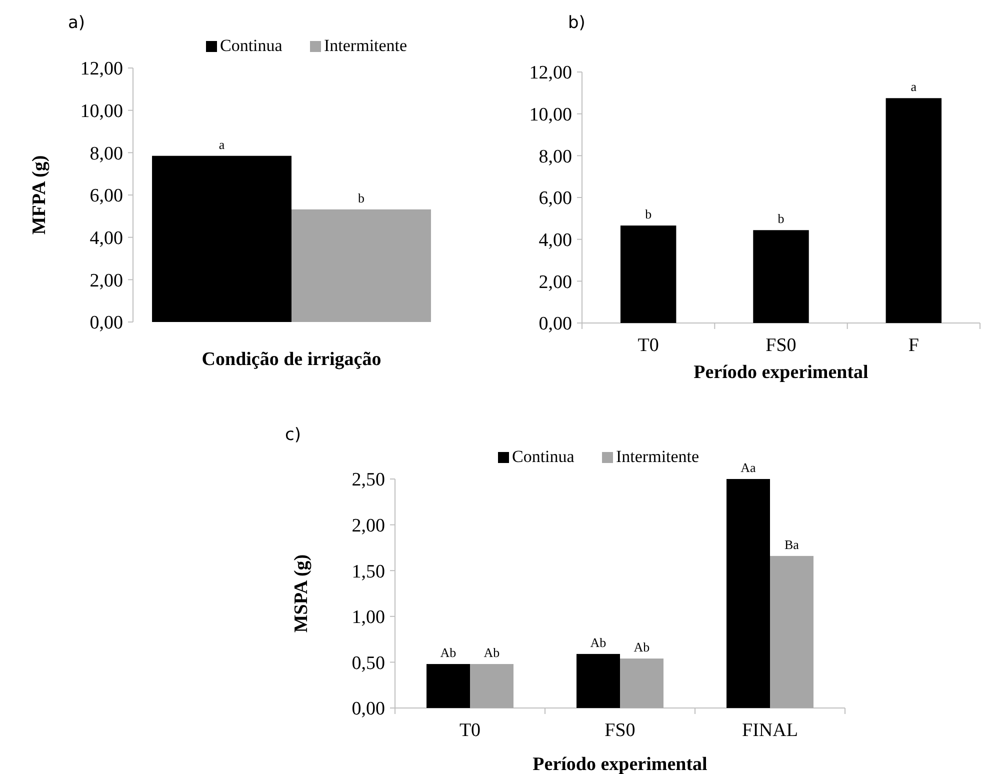 The width and height of the screenshot is (985, 774). What do you see at coordinates (292, 359) in the screenshot?
I see `x-axis-title: Condição de irrigação` at bounding box center [292, 359].